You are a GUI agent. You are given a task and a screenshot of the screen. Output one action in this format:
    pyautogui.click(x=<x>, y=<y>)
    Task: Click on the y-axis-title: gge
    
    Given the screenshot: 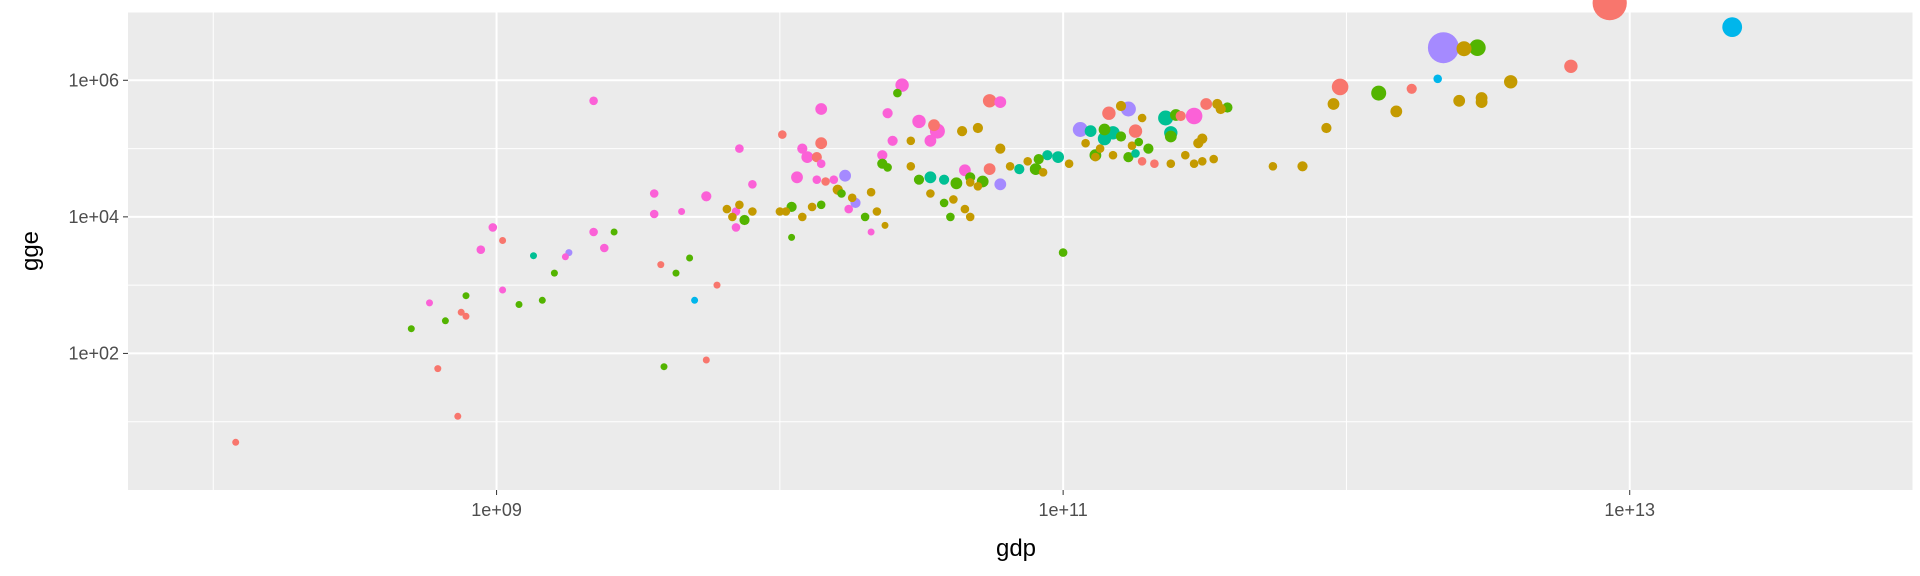 What is the action you would take?
    pyautogui.click(x=30, y=251)
    